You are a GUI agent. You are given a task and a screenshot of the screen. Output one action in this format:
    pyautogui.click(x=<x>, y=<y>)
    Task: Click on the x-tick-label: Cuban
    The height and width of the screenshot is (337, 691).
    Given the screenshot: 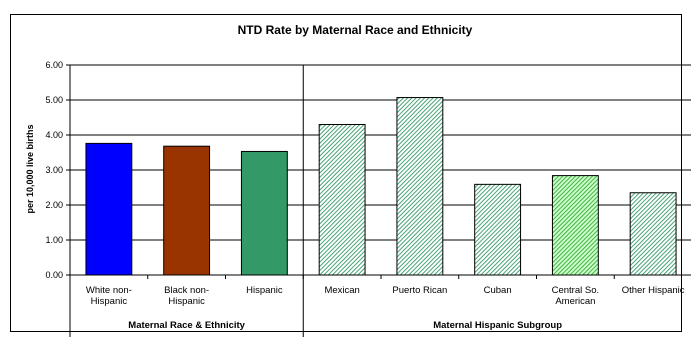 What is the action you would take?
    pyautogui.click(x=498, y=290)
    